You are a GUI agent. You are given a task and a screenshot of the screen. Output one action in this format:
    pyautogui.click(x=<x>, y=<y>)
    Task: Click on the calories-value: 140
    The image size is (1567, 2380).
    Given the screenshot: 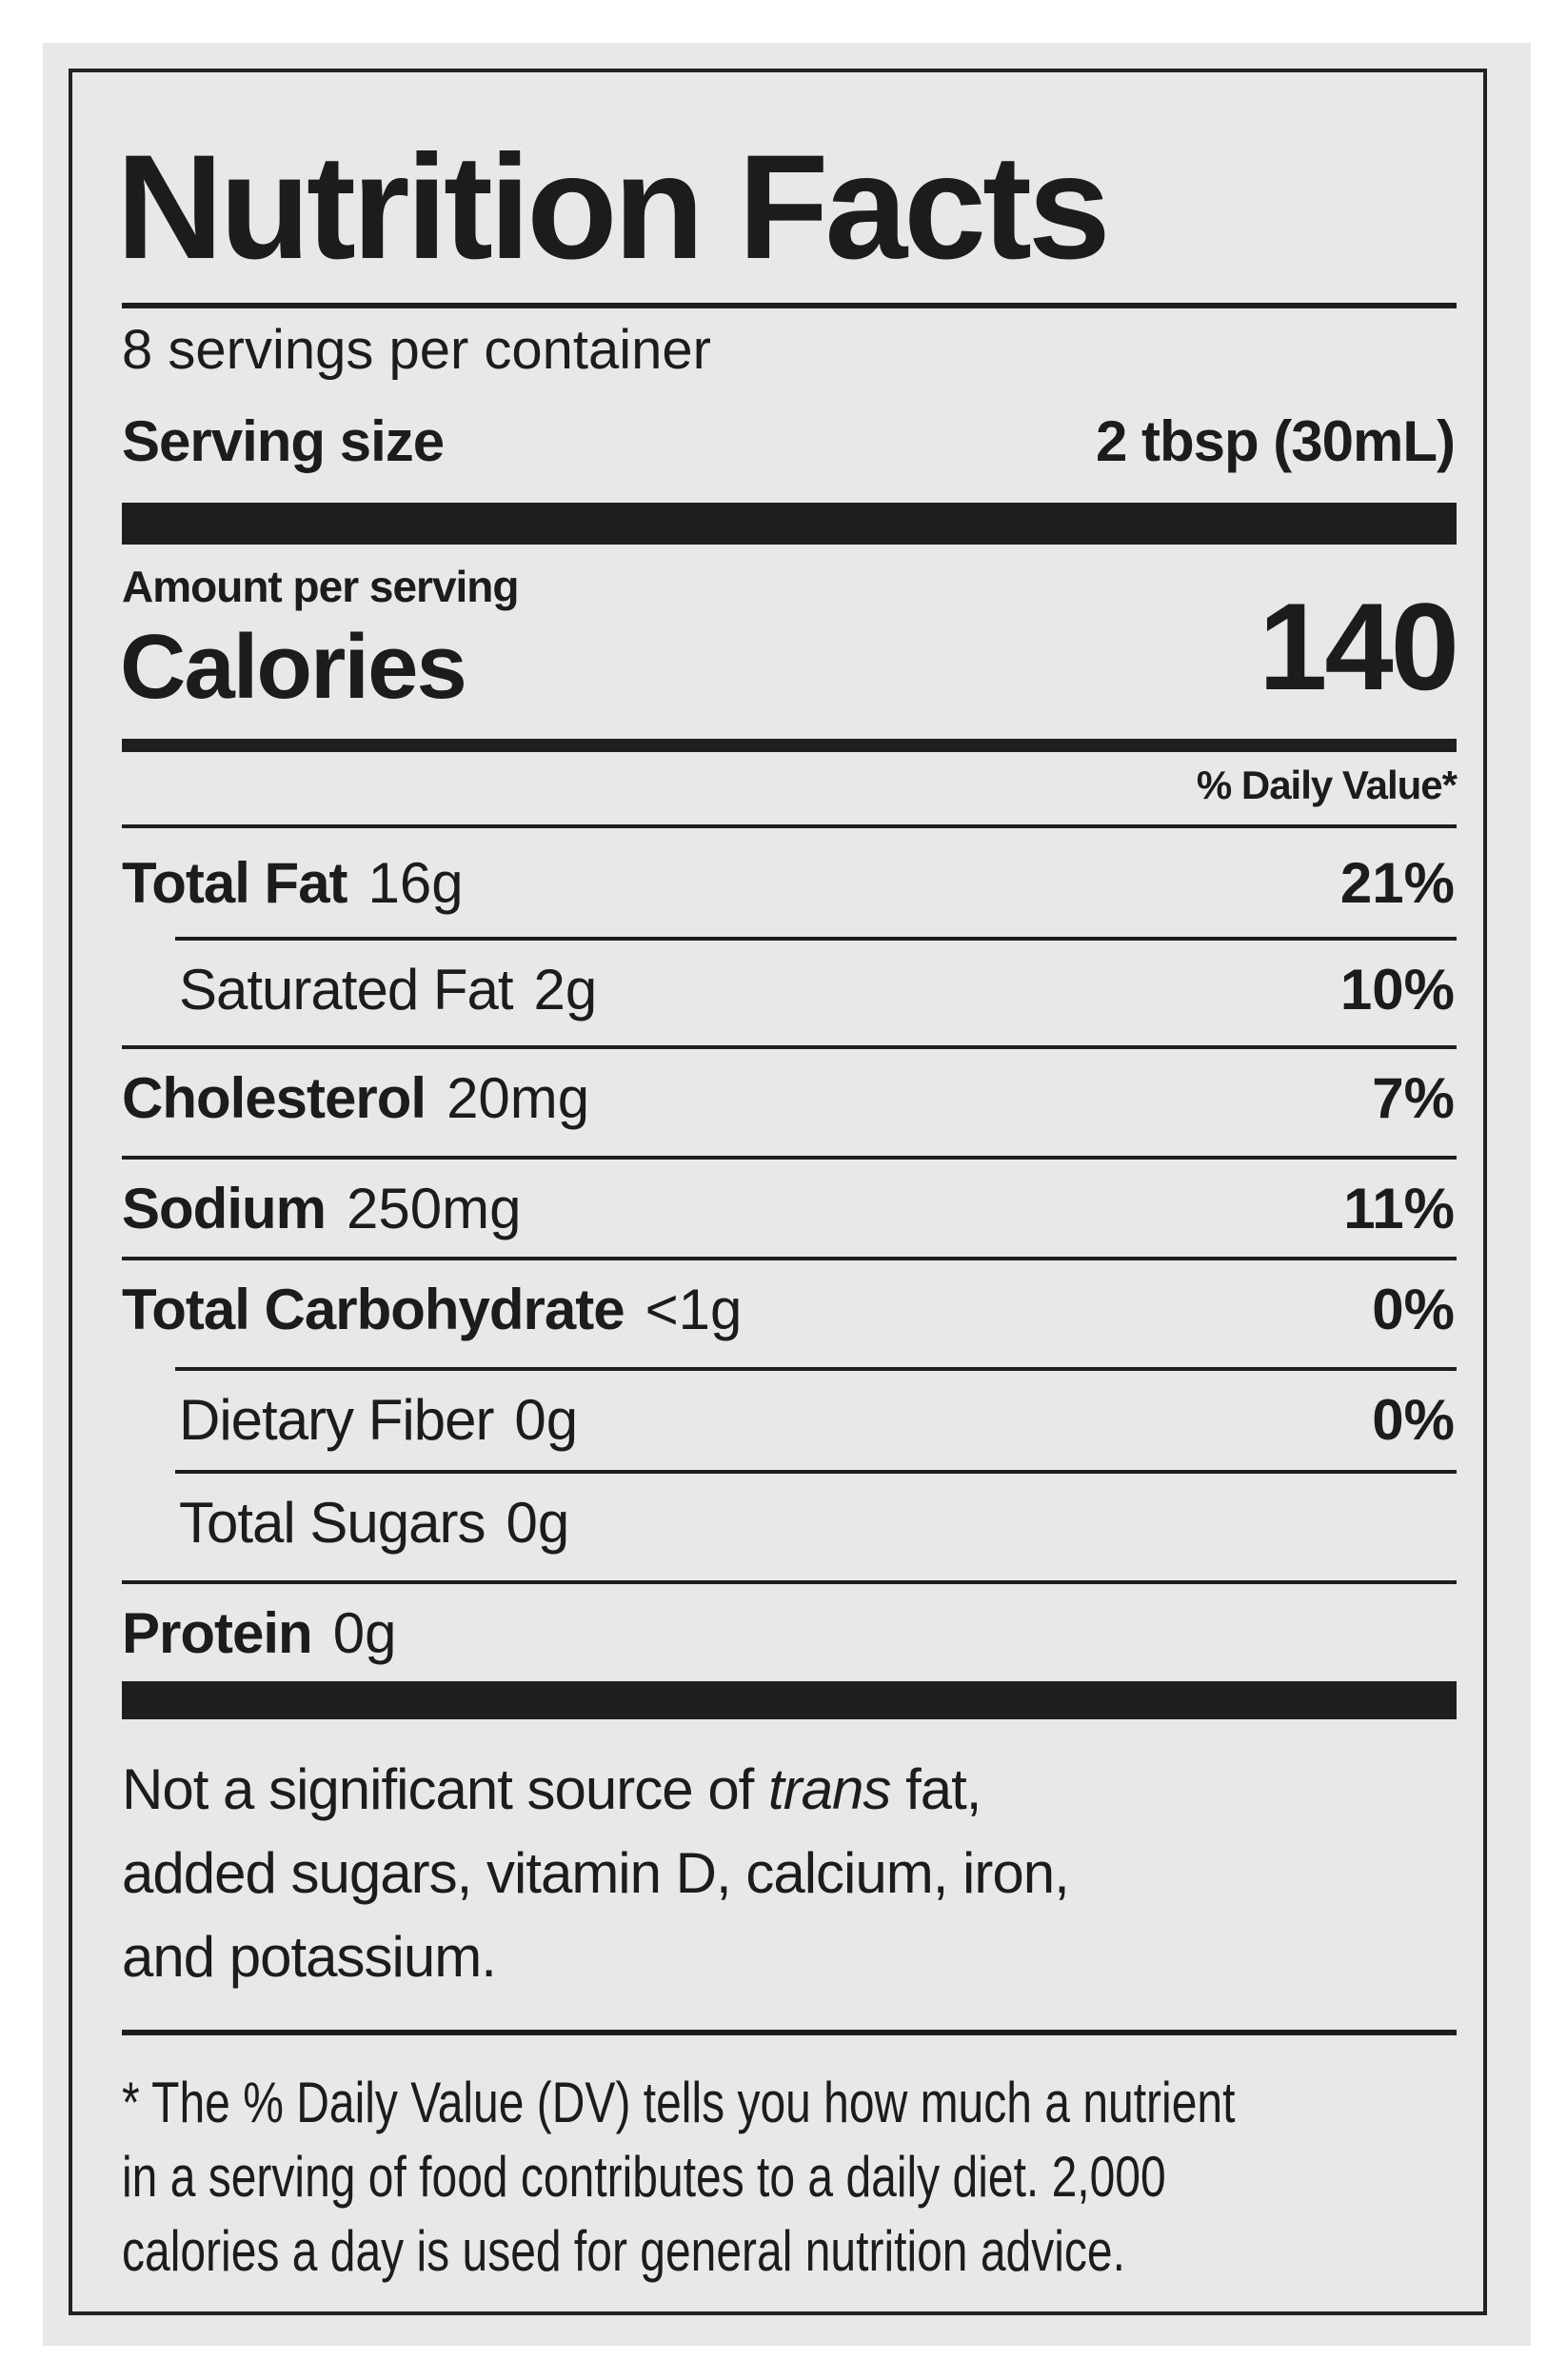 What is the action you would take?
    pyautogui.click(x=1359, y=646)
    